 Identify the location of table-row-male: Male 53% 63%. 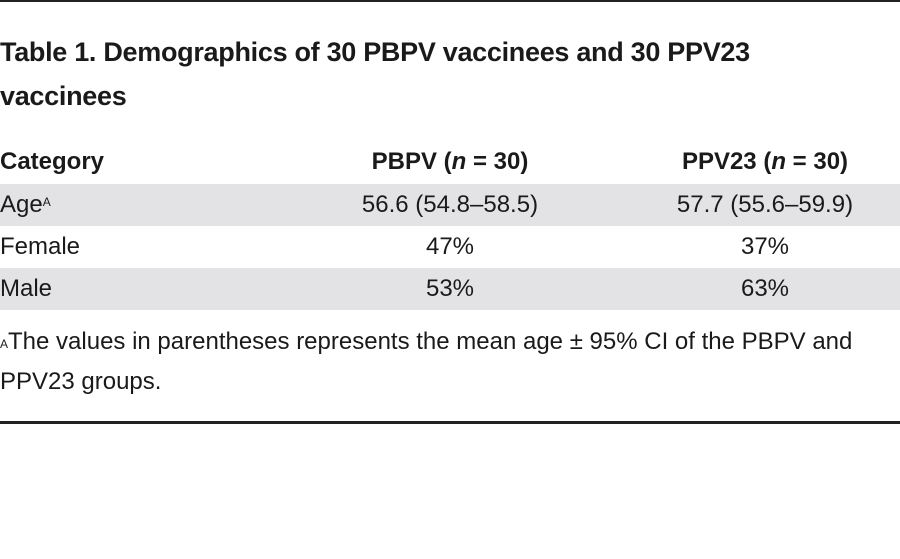
(450, 289).